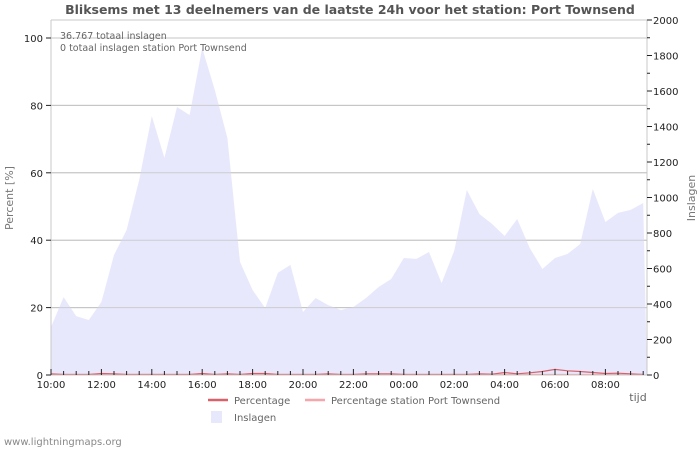  I want to click on y-left-axis-label: Percent [%], so click(9, 198).